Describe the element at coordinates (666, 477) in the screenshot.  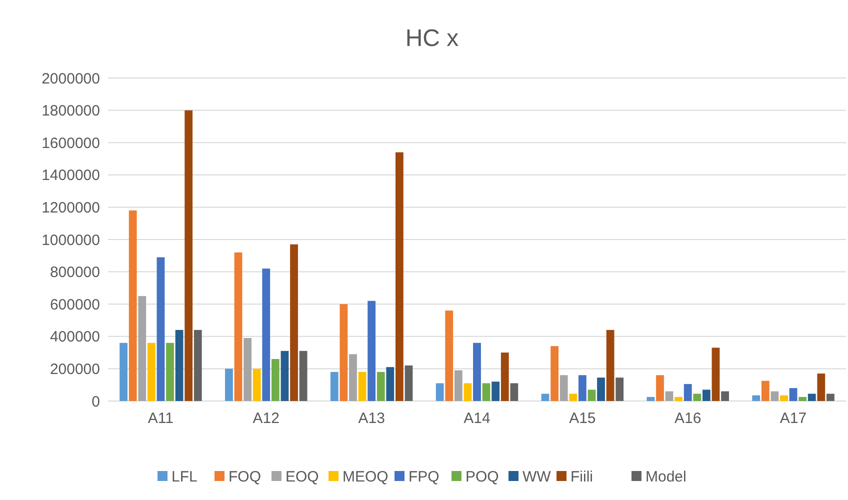
I see `legend-label: Model` at that location.